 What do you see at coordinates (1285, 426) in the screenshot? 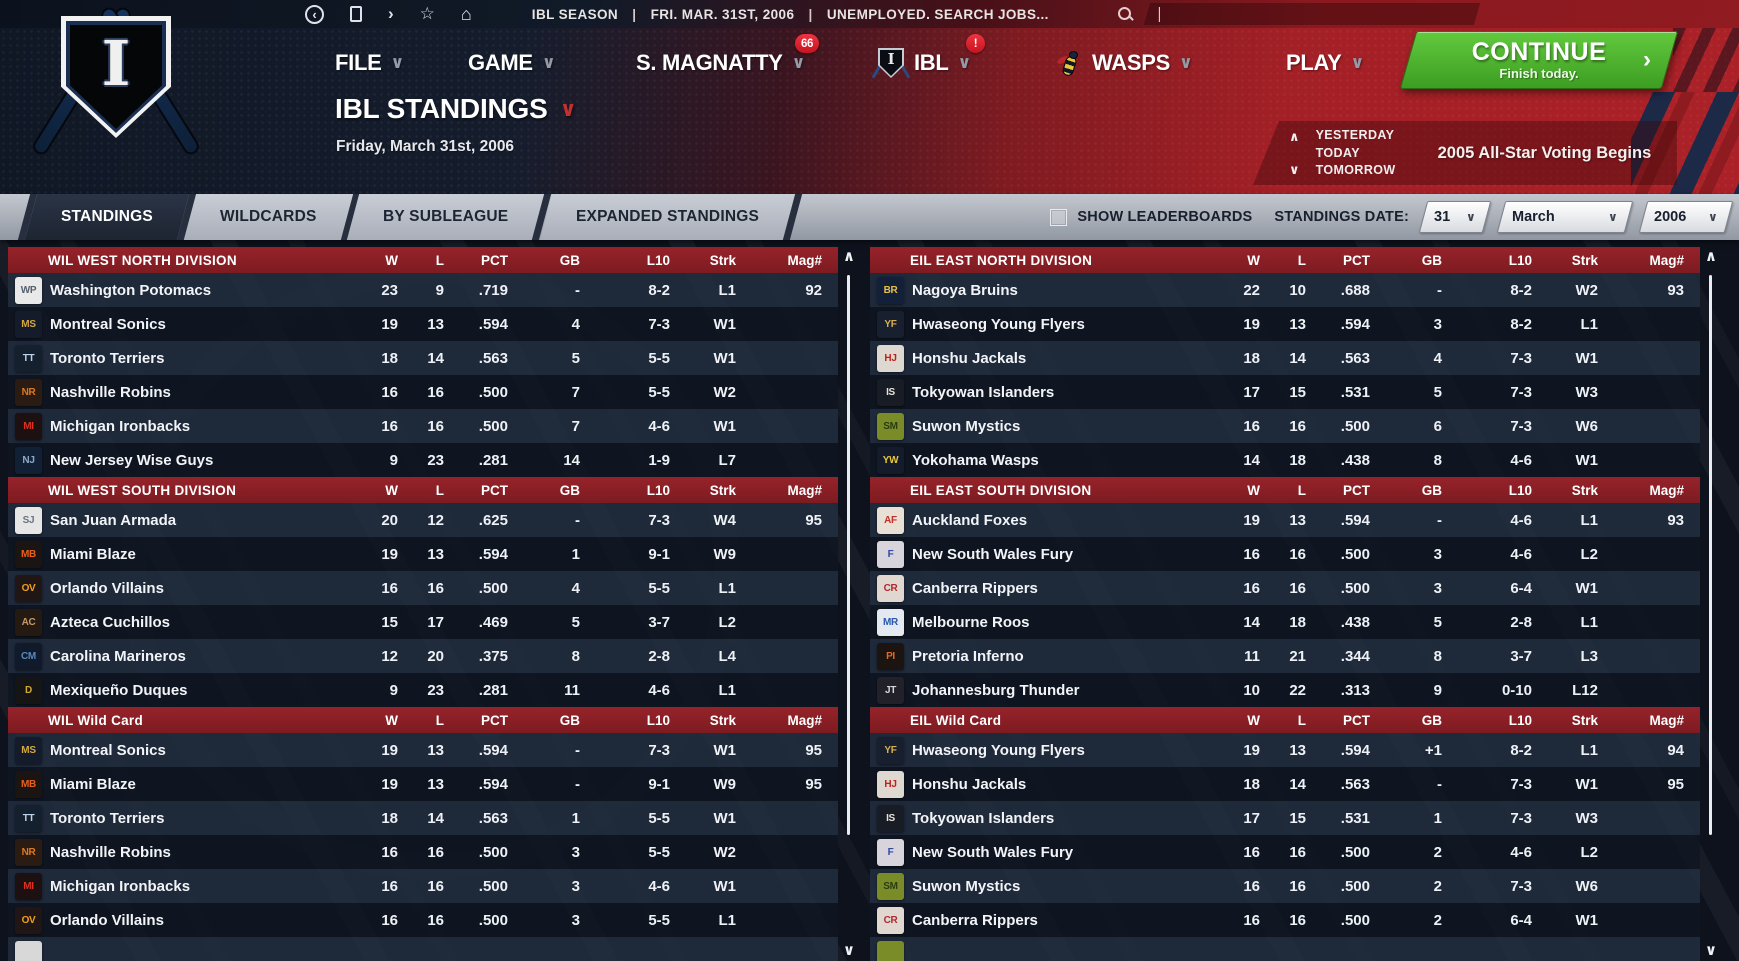
I see `standings-row: SM Suwon Mystics 16 16 .500 6 7-3 W6` at bounding box center [1285, 426].